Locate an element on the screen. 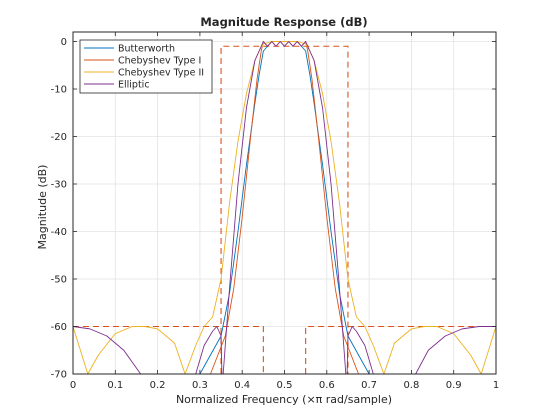  legend-label-chebyshev-type-i: Chebyshev Type I is located at coordinates (159, 61).